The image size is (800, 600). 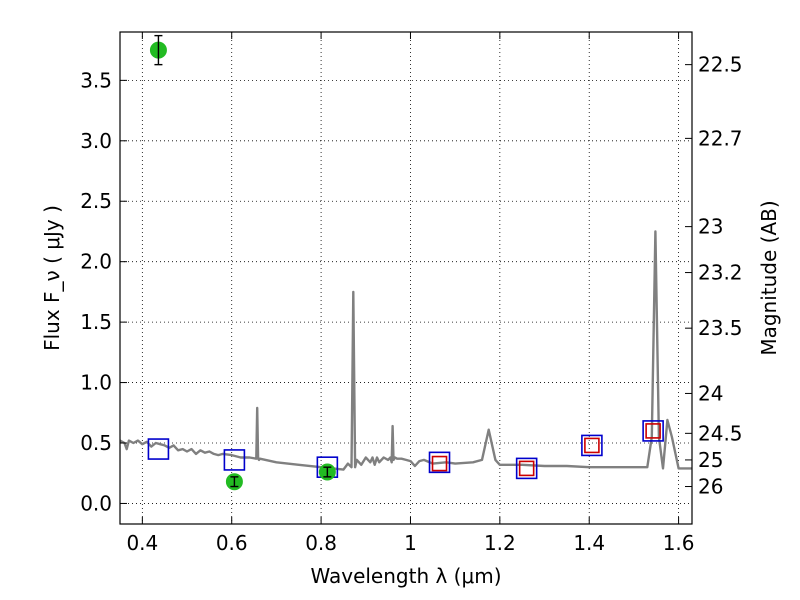 I want to click on y-axis-label: Flux F_ν ( μJy ), so click(x=52, y=278).